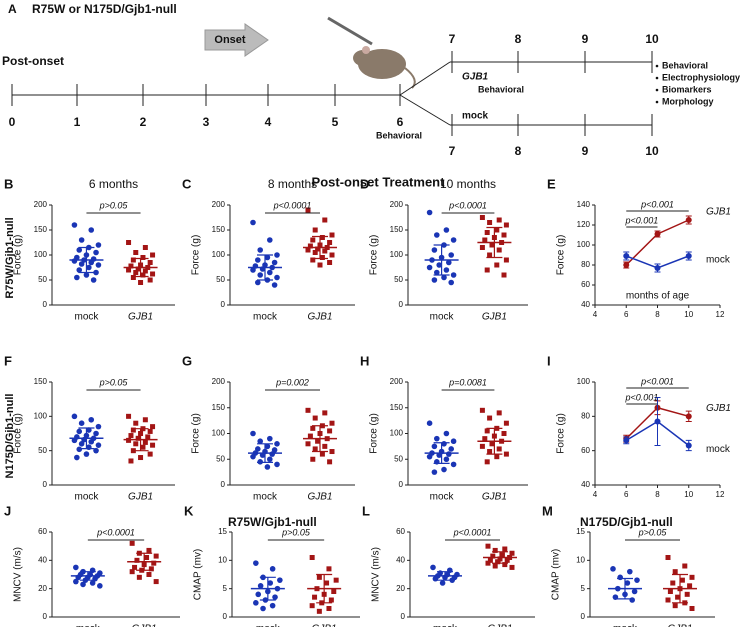  What do you see at coordinates (501, 89) in the screenshot?
I see `behavioral-label: Behavioral` at bounding box center [501, 89].